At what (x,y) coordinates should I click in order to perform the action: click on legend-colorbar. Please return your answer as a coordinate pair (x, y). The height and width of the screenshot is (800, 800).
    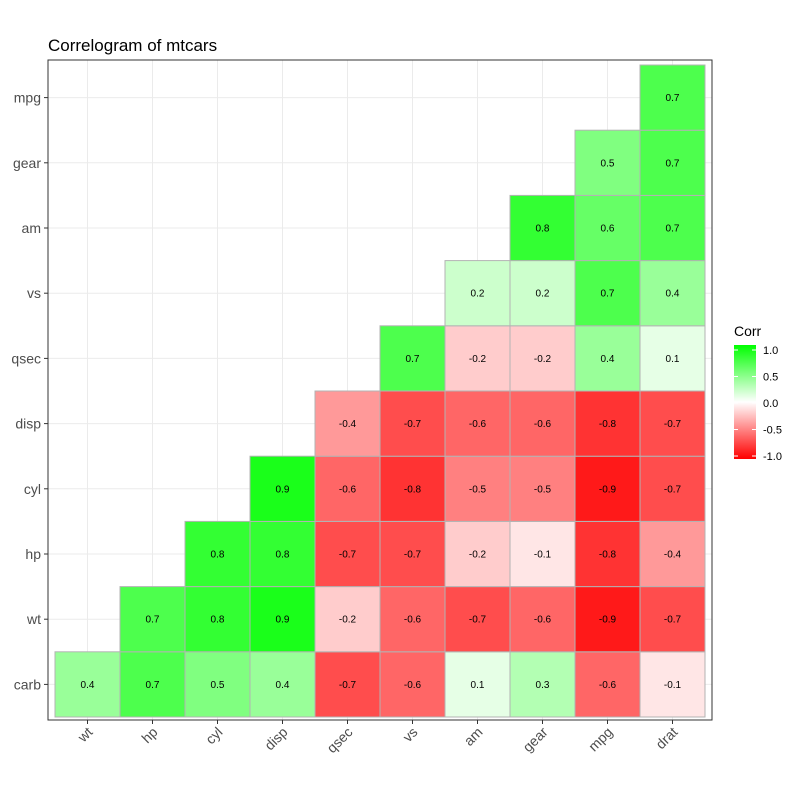
    Looking at the image, I should click on (745, 402).